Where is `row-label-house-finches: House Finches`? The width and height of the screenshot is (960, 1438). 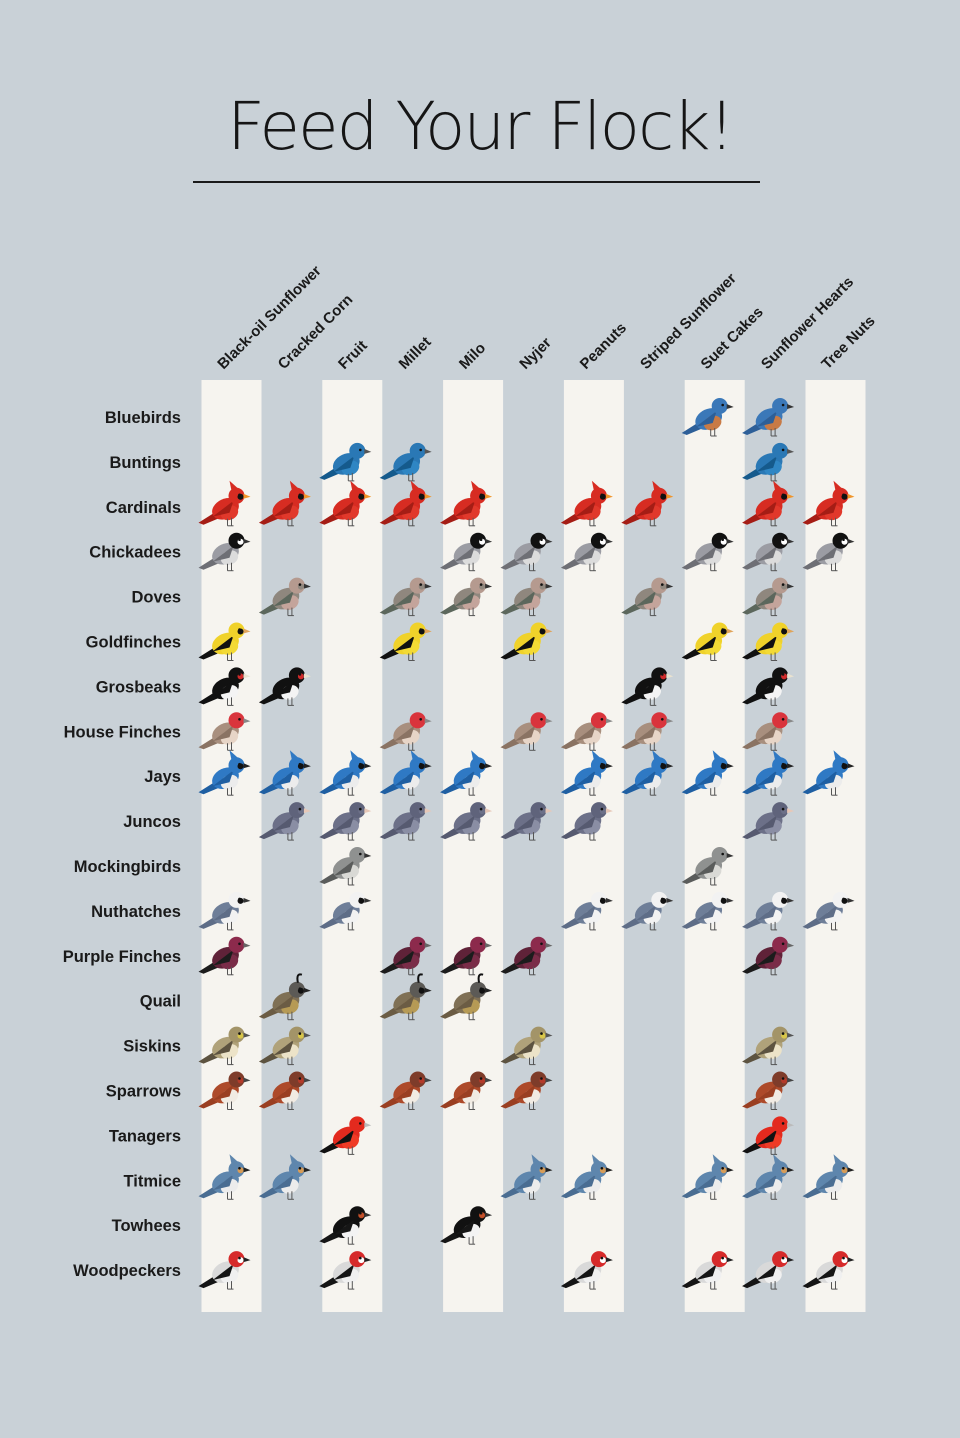
row-label-house-finches: House Finches is located at coordinates (122, 732).